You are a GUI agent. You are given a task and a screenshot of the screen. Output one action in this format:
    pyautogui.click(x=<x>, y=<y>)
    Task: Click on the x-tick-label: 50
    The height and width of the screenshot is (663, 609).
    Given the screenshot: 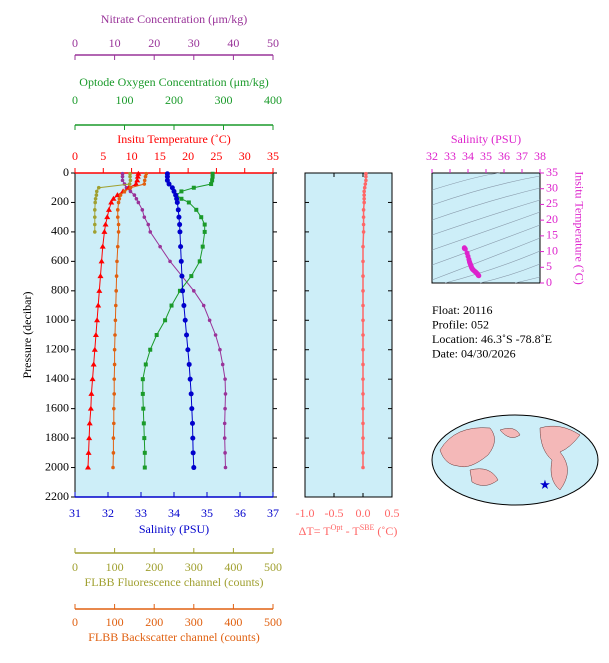 What is the action you would take?
    pyautogui.click(x=273, y=43)
    